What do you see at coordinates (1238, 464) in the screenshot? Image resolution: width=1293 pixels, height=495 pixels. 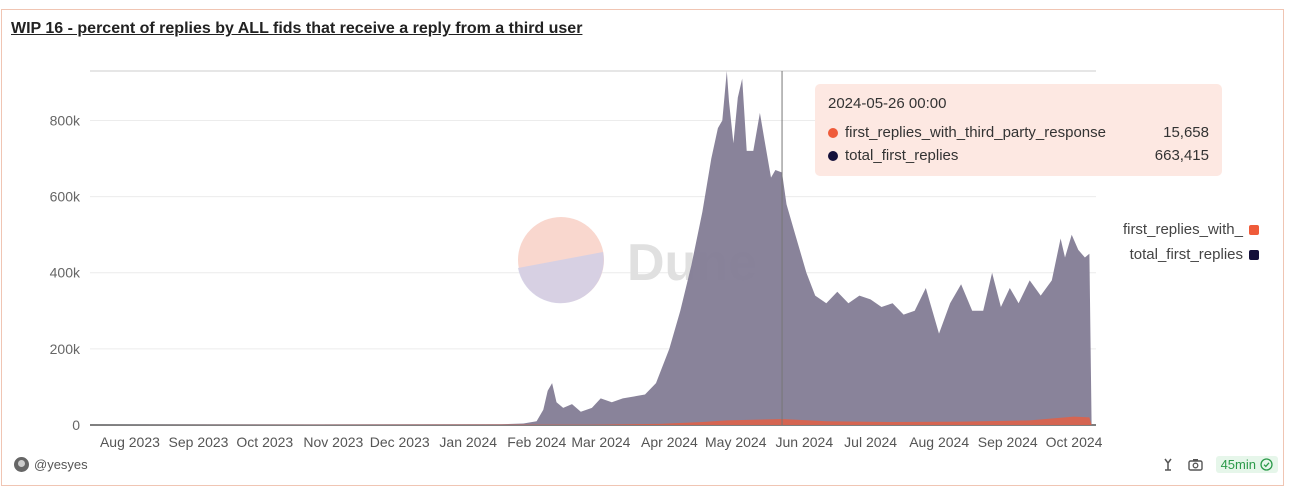 I see `refresh-time: 45min` at bounding box center [1238, 464].